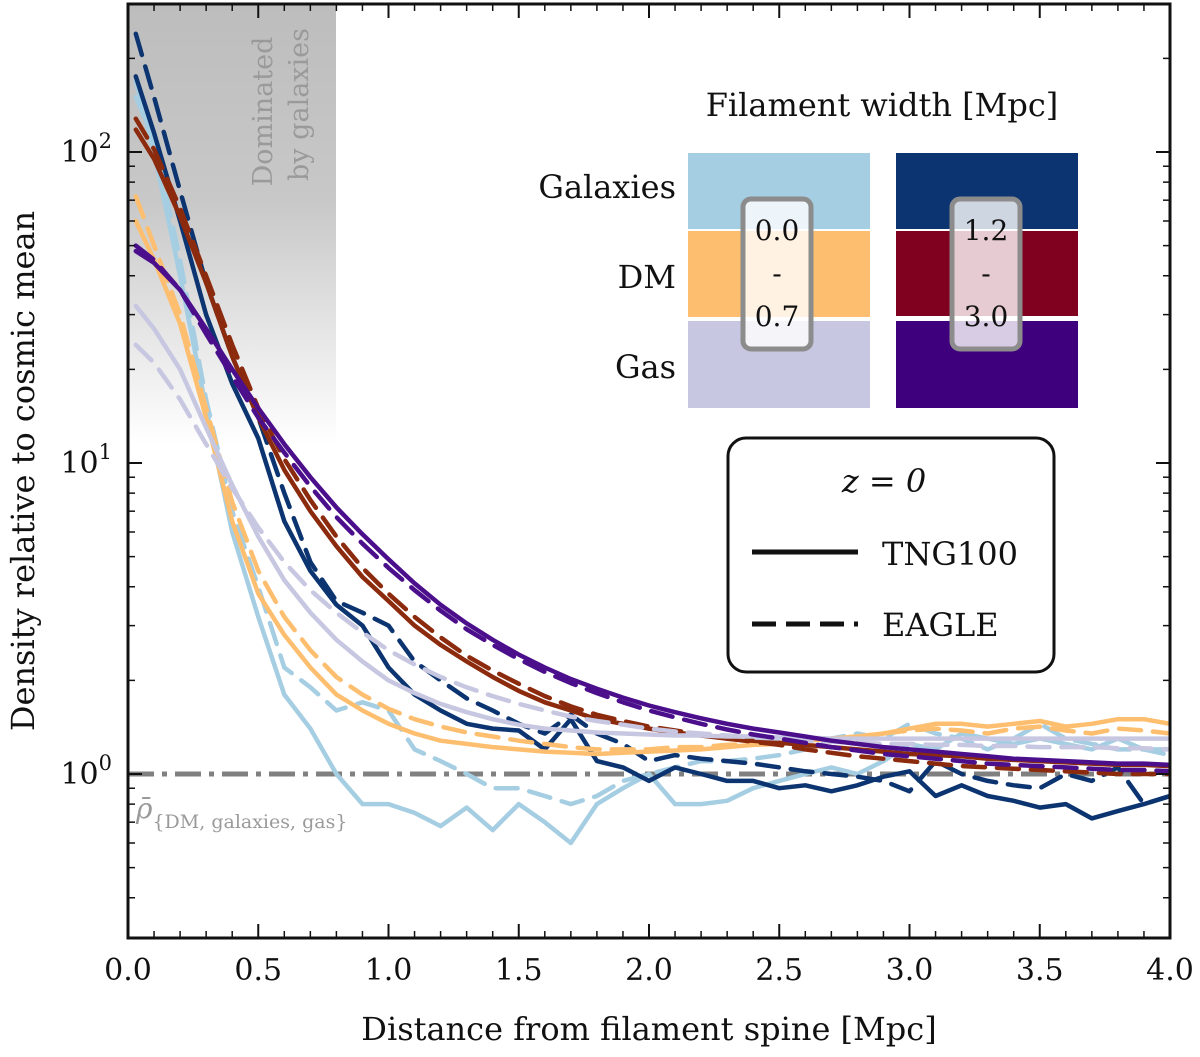 This screenshot has width=1200, height=1057. Describe the element at coordinates (105, 141) in the screenshot. I see `y-tick-exponent: 2` at that location.